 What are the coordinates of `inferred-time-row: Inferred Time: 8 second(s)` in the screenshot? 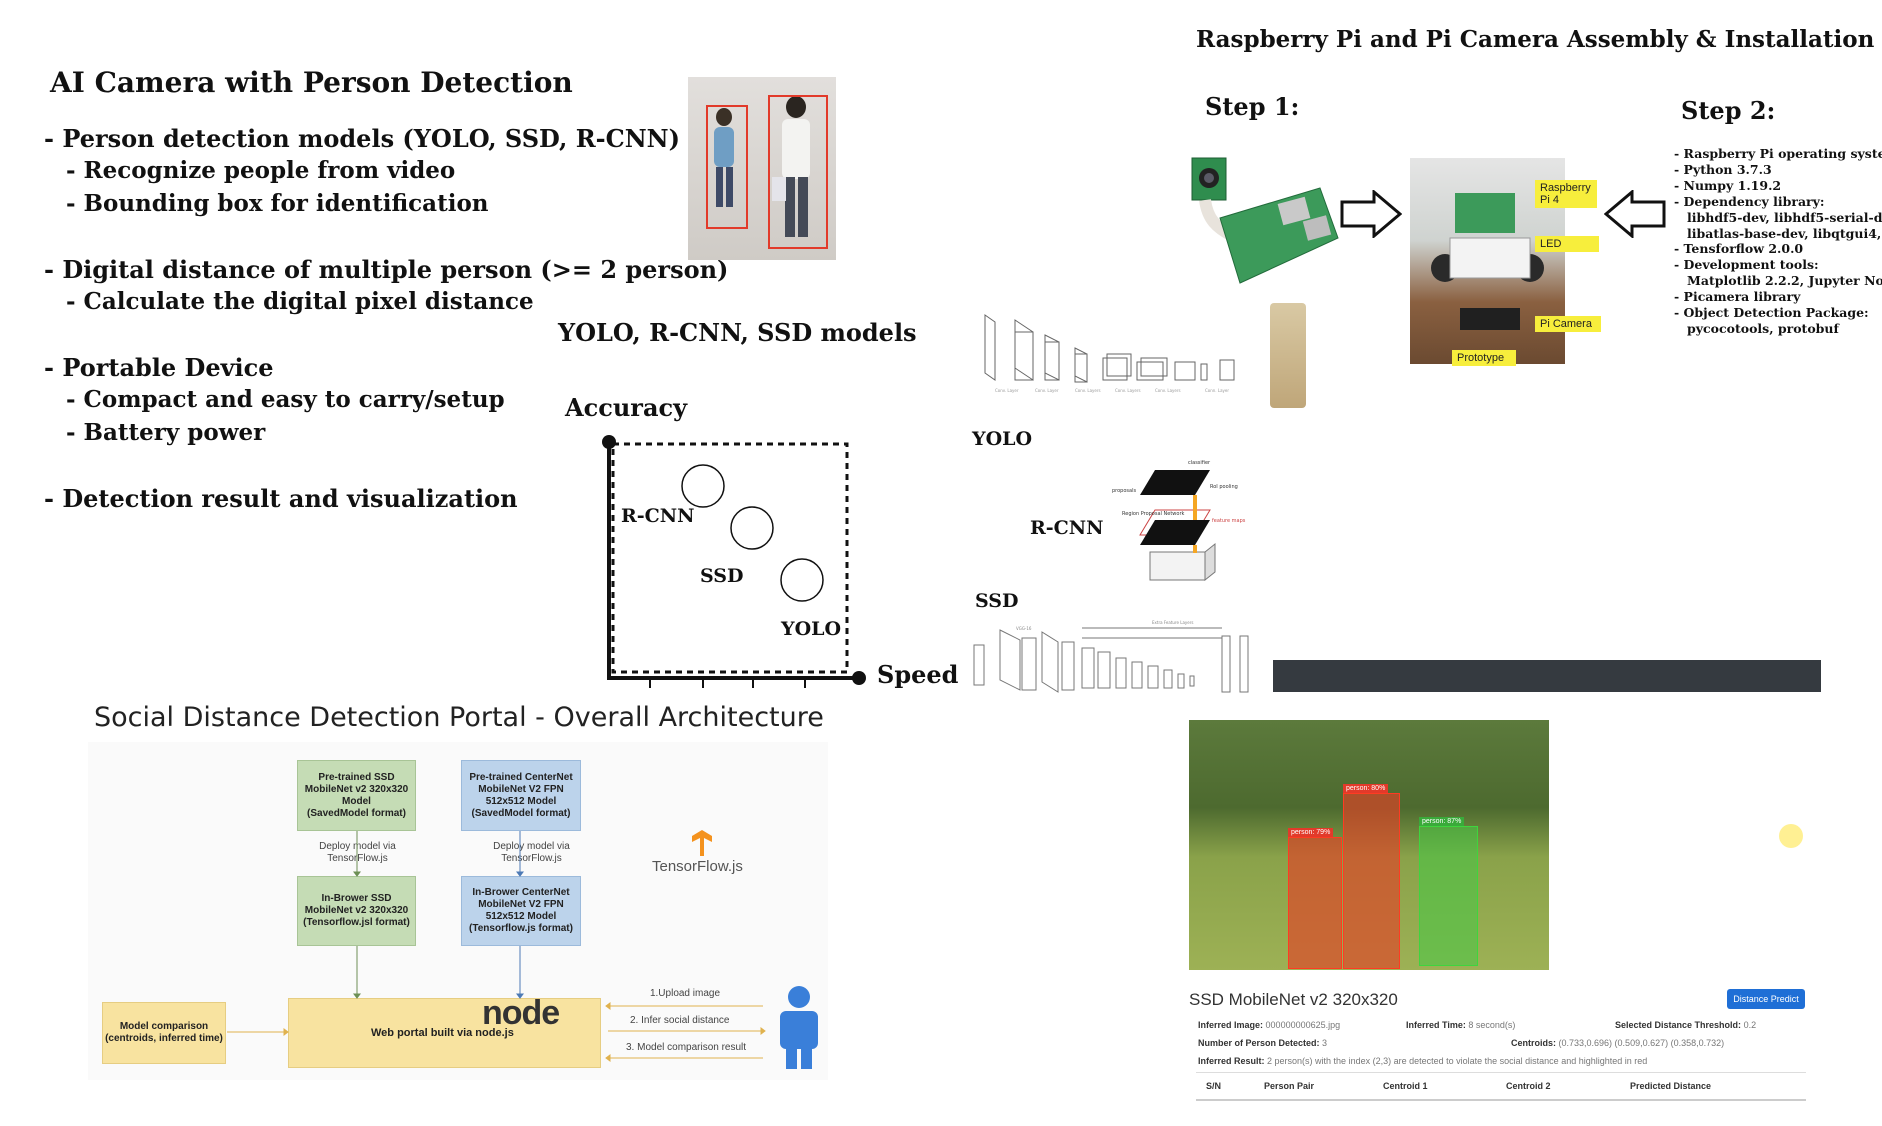 It's located at (1460, 1025).